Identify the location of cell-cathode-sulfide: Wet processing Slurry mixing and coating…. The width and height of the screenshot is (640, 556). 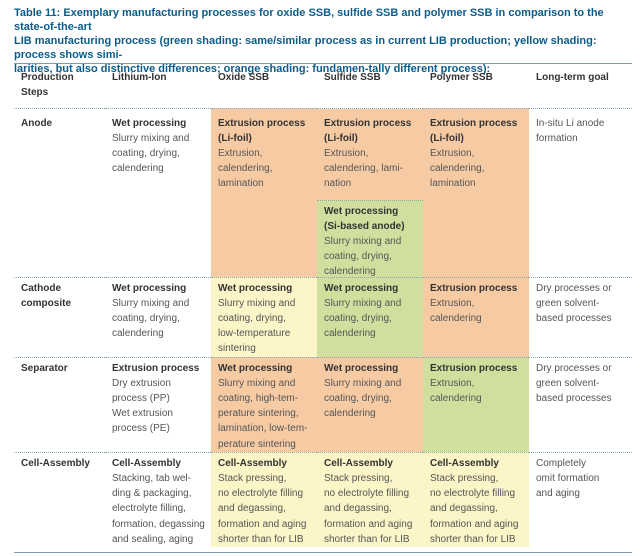
(370, 317).